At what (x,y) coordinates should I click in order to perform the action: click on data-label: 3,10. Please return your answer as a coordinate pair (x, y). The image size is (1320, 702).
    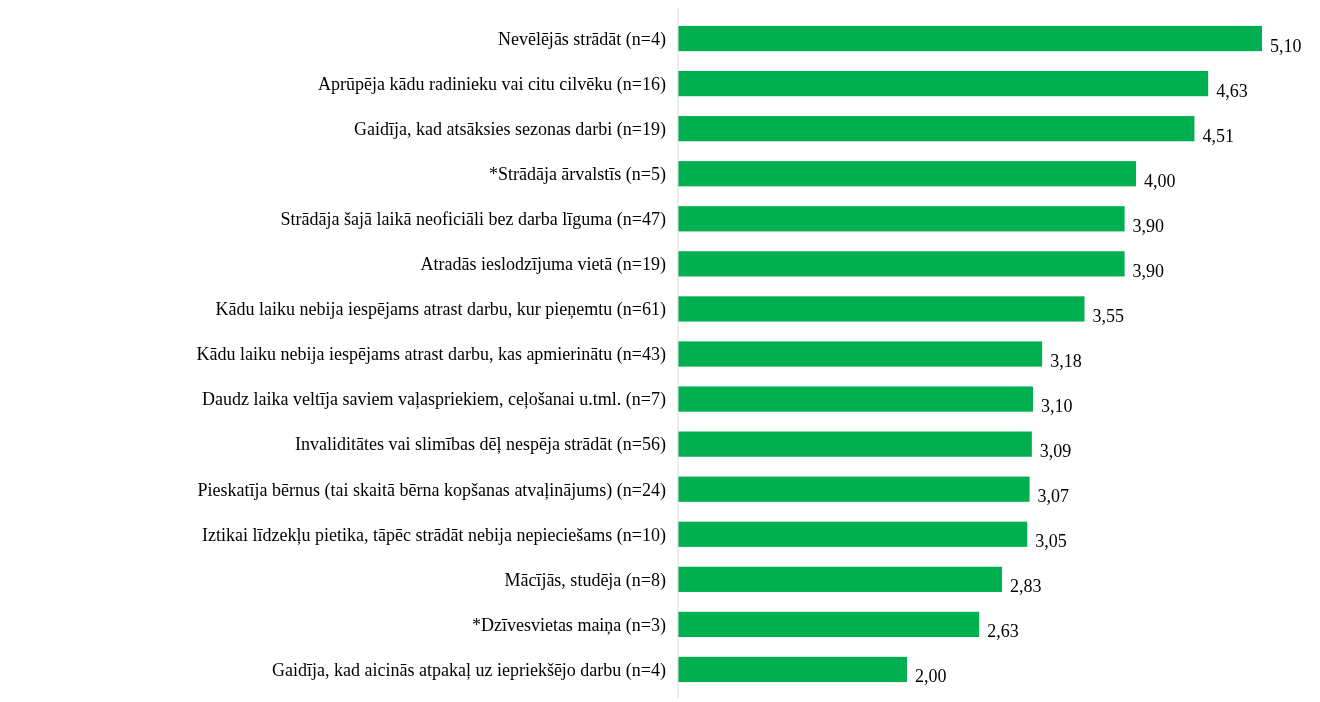
    Looking at the image, I should click on (1056, 406).